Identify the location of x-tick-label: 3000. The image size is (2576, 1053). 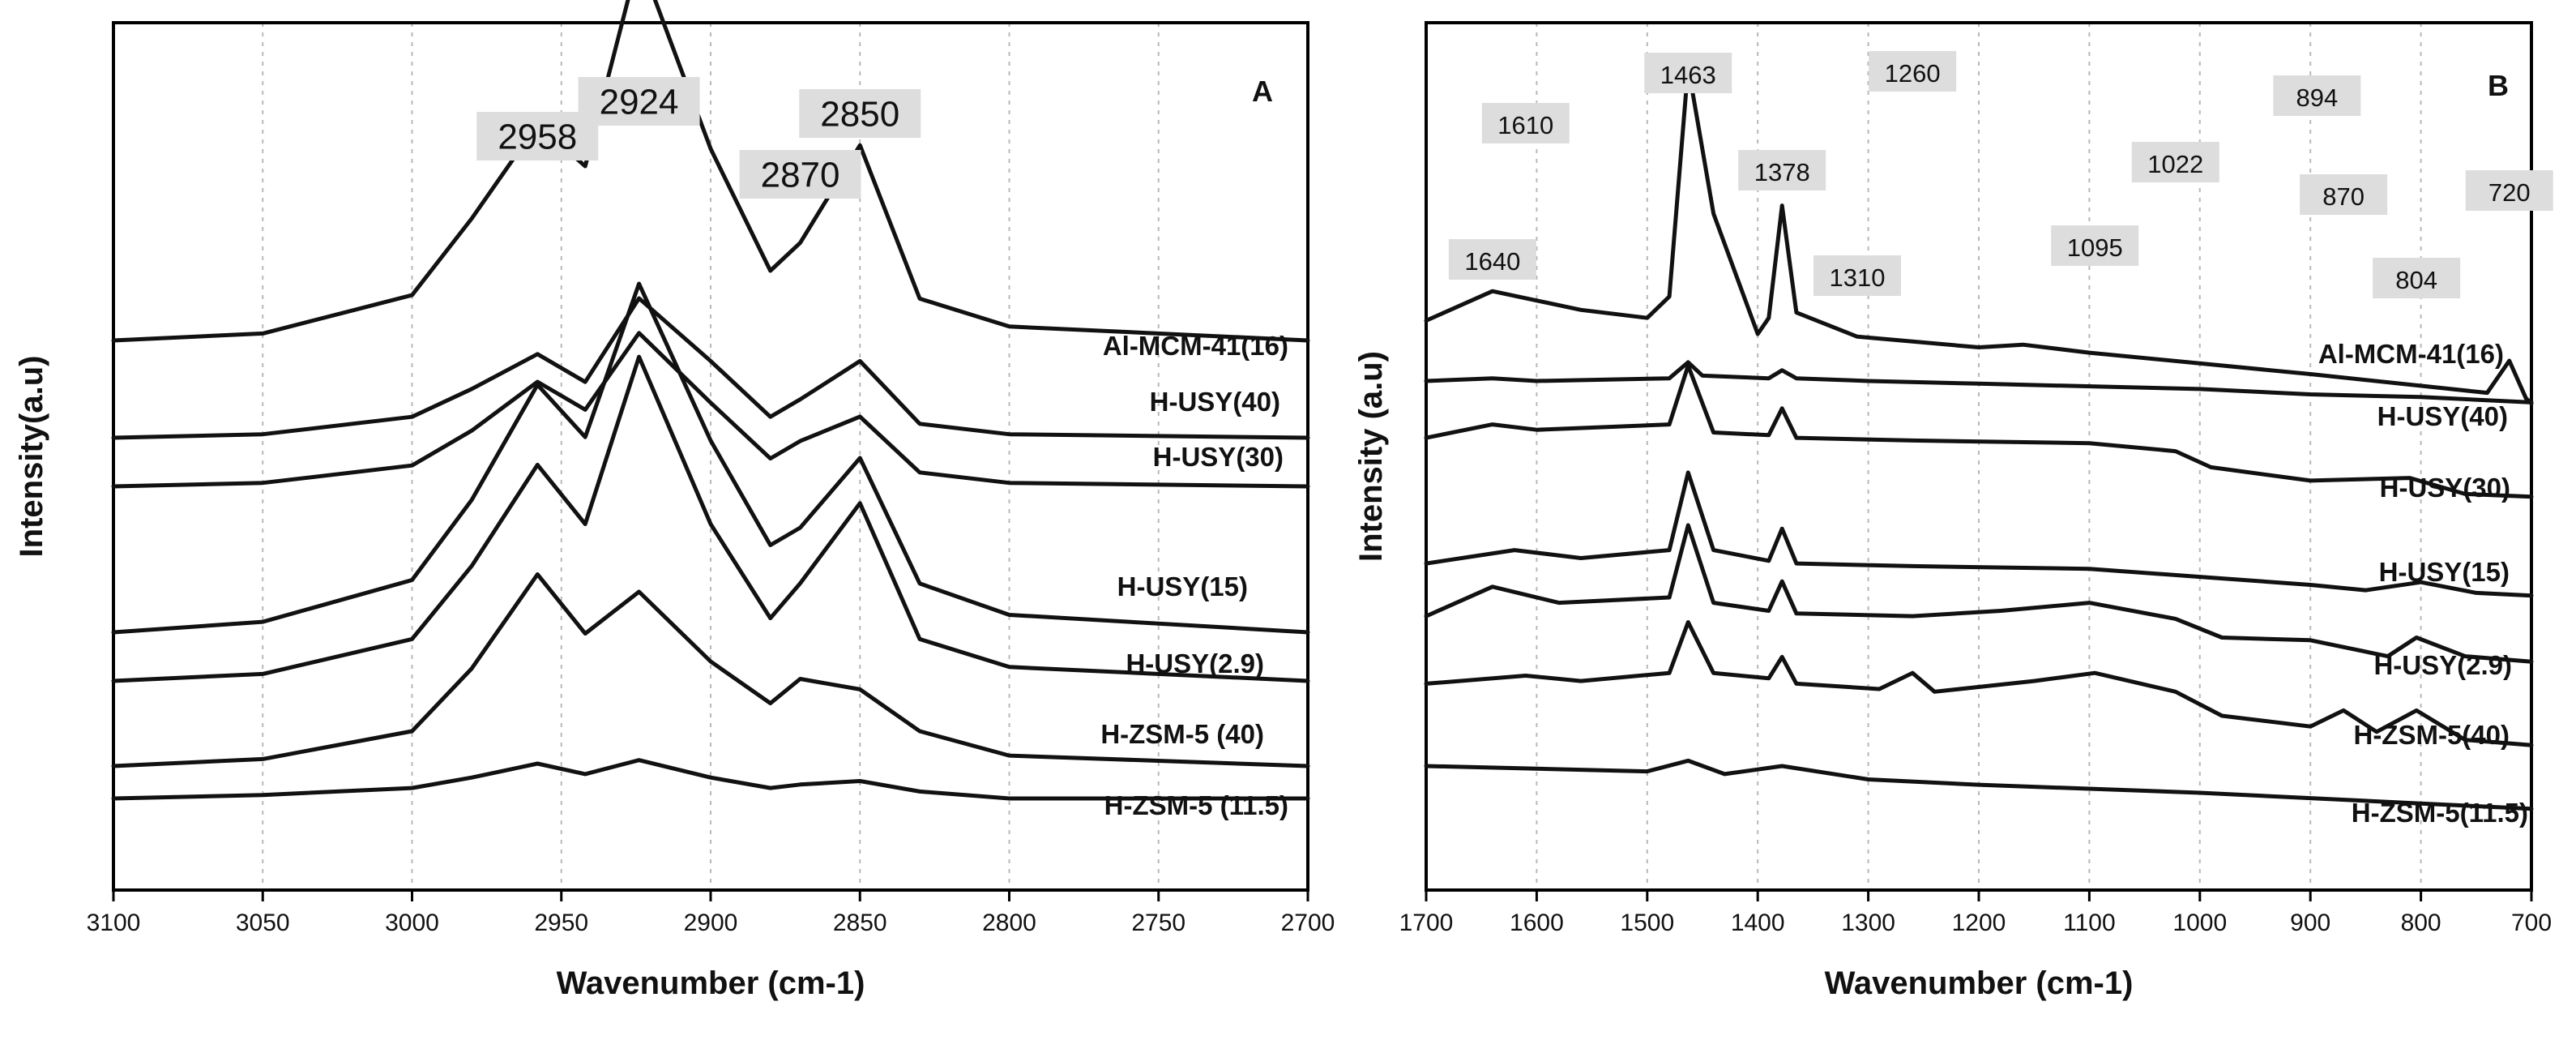
(412, 923).